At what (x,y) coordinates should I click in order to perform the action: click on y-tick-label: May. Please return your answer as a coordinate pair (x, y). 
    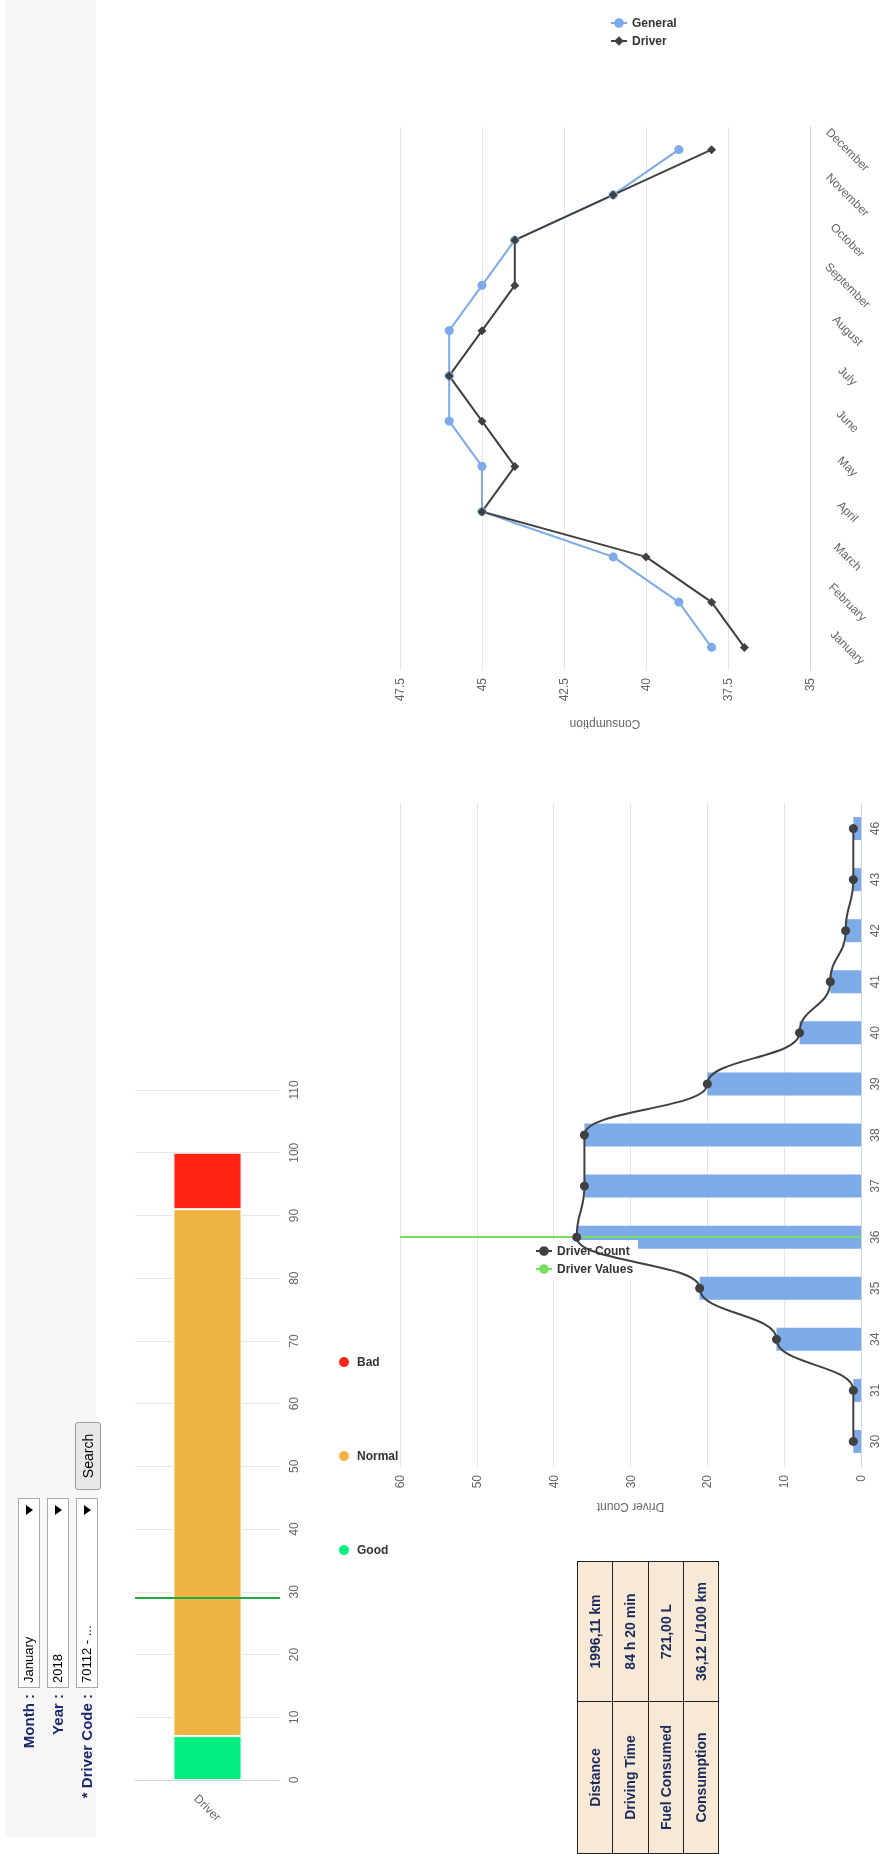
    Looking at the image, I should click on (847, 466).